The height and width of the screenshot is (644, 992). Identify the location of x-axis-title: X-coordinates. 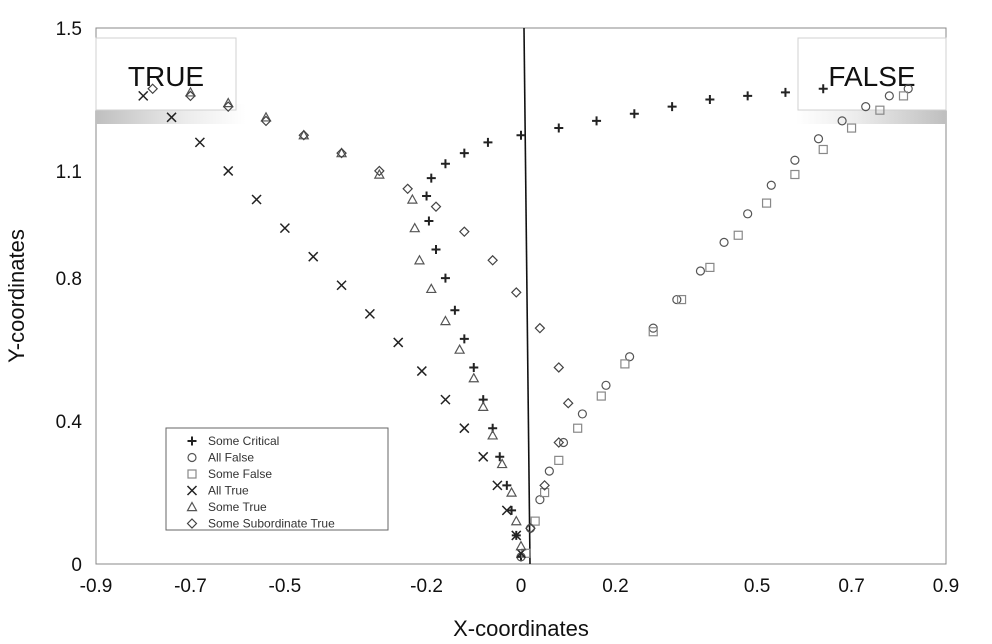
(521, 628).